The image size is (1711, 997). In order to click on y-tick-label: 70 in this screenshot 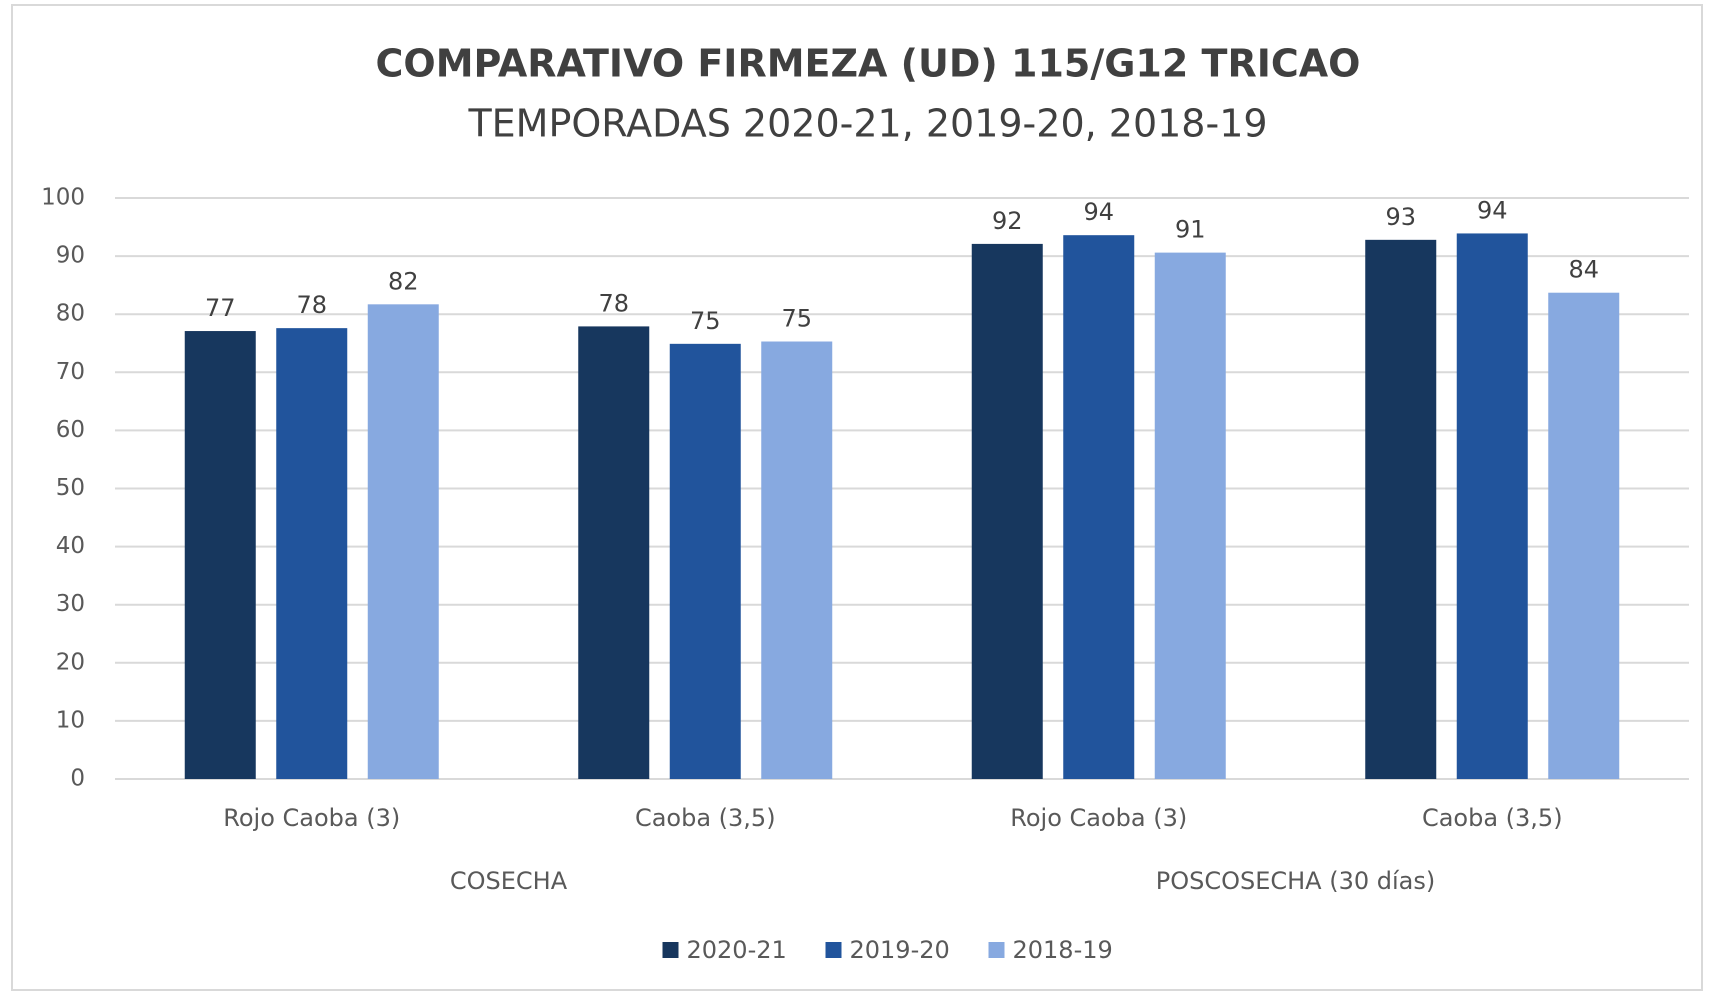, I will do `click(70, 372)`.